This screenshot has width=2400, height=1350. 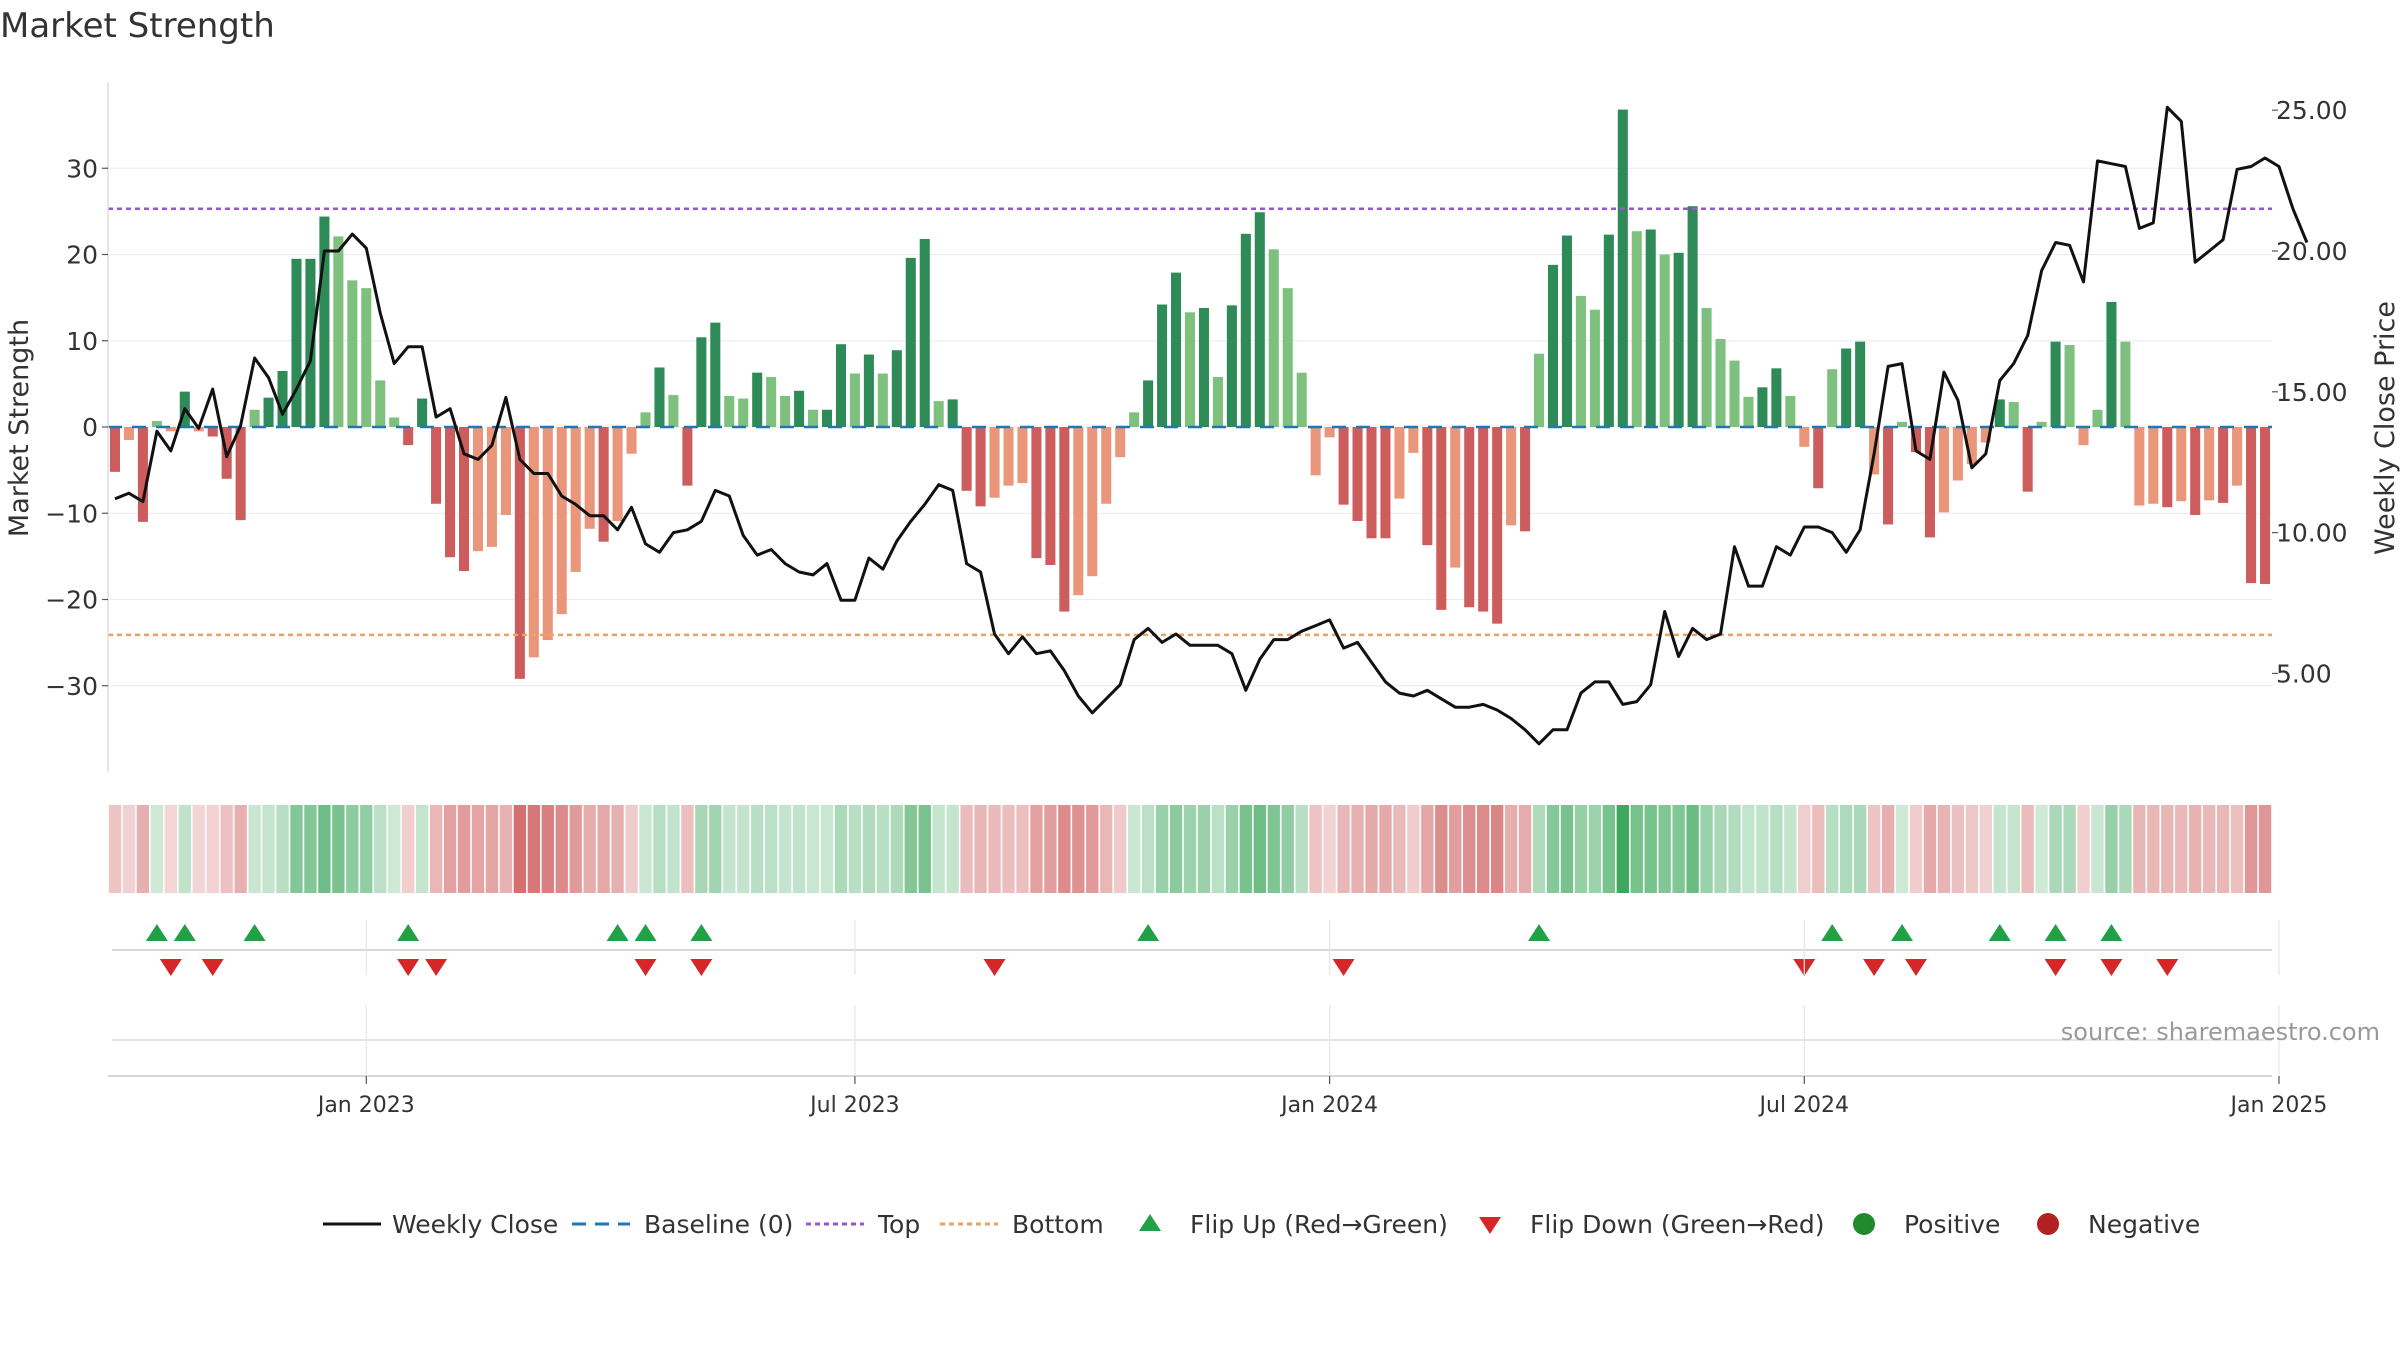 I want to click on right-axis: 25.00 20.00 15.00 10.00 5.00, so click(x=2310, y=392).